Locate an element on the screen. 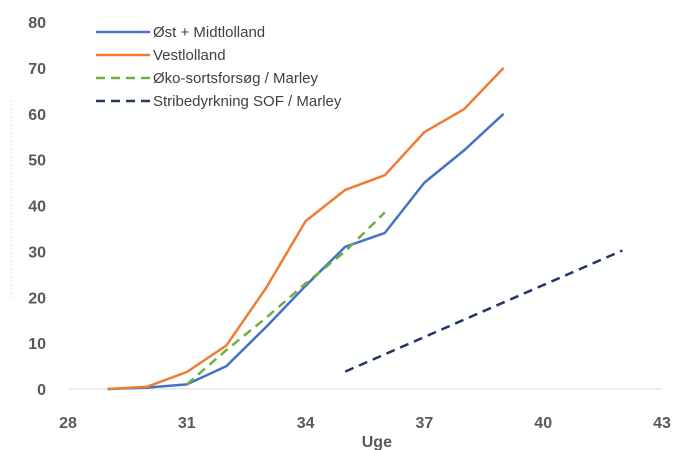 The width and height of the screenshot is (678, 450). legend-label: Øko-sortsforsøg / Marley is located at coordinates (236, 78).